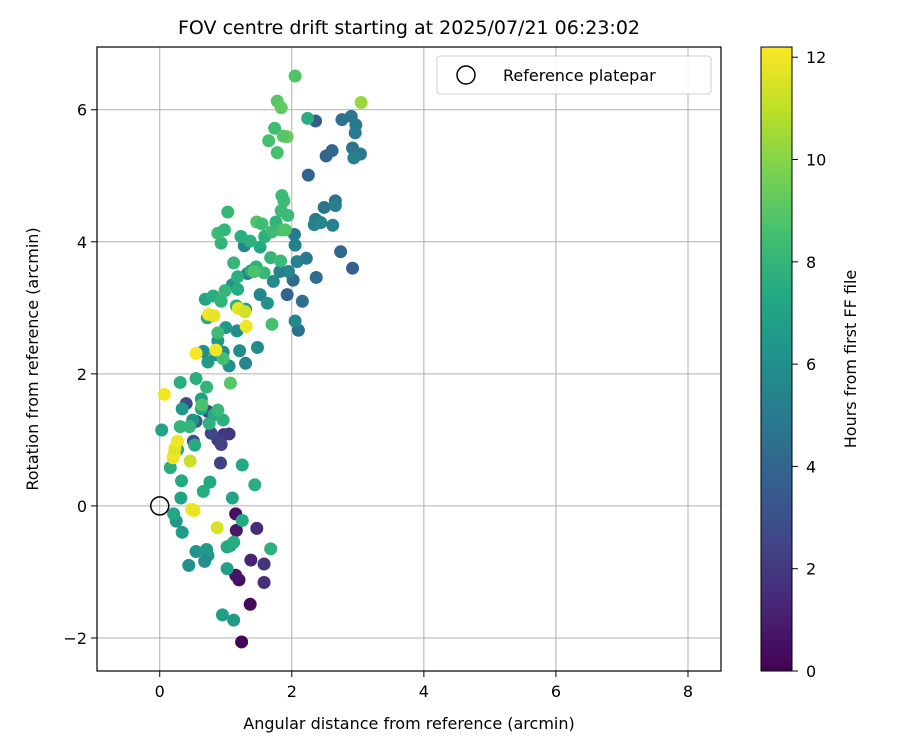 This screenshot has width=900, height=750. What do you see at coordinates (688, 691) in the screenshot?
I see `x-tick-label: 8` at bounding box center [688, 691].